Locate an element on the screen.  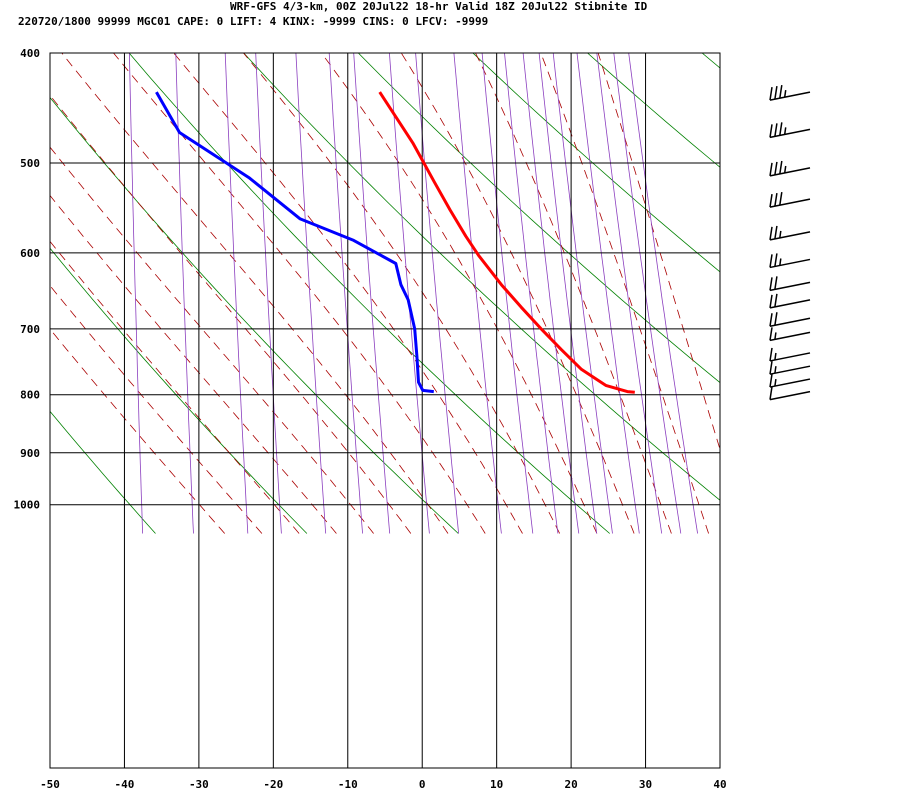
x-tick-label: 20 is located at coordinates (570, 784).